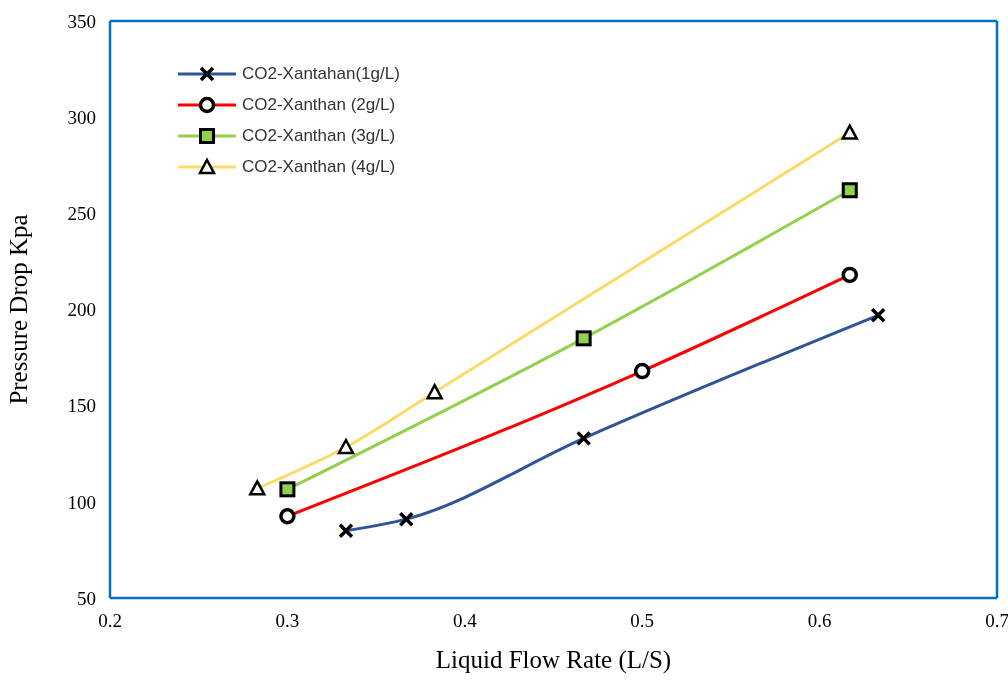  Describe the element at coordinates (319, 104) in the screenshot. I see `legend-label: CO2-Xanthan (2g/L)` at that location.